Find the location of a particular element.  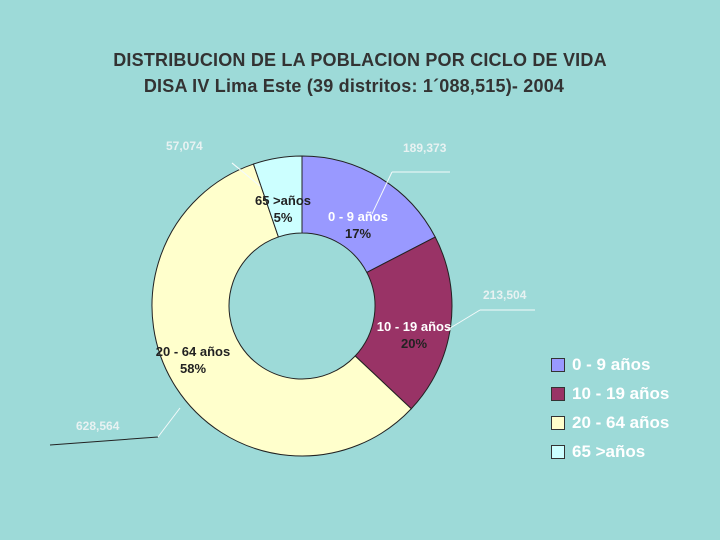

legend-item-20-64: 20 - 64 años is located at coordinates (631, 422).